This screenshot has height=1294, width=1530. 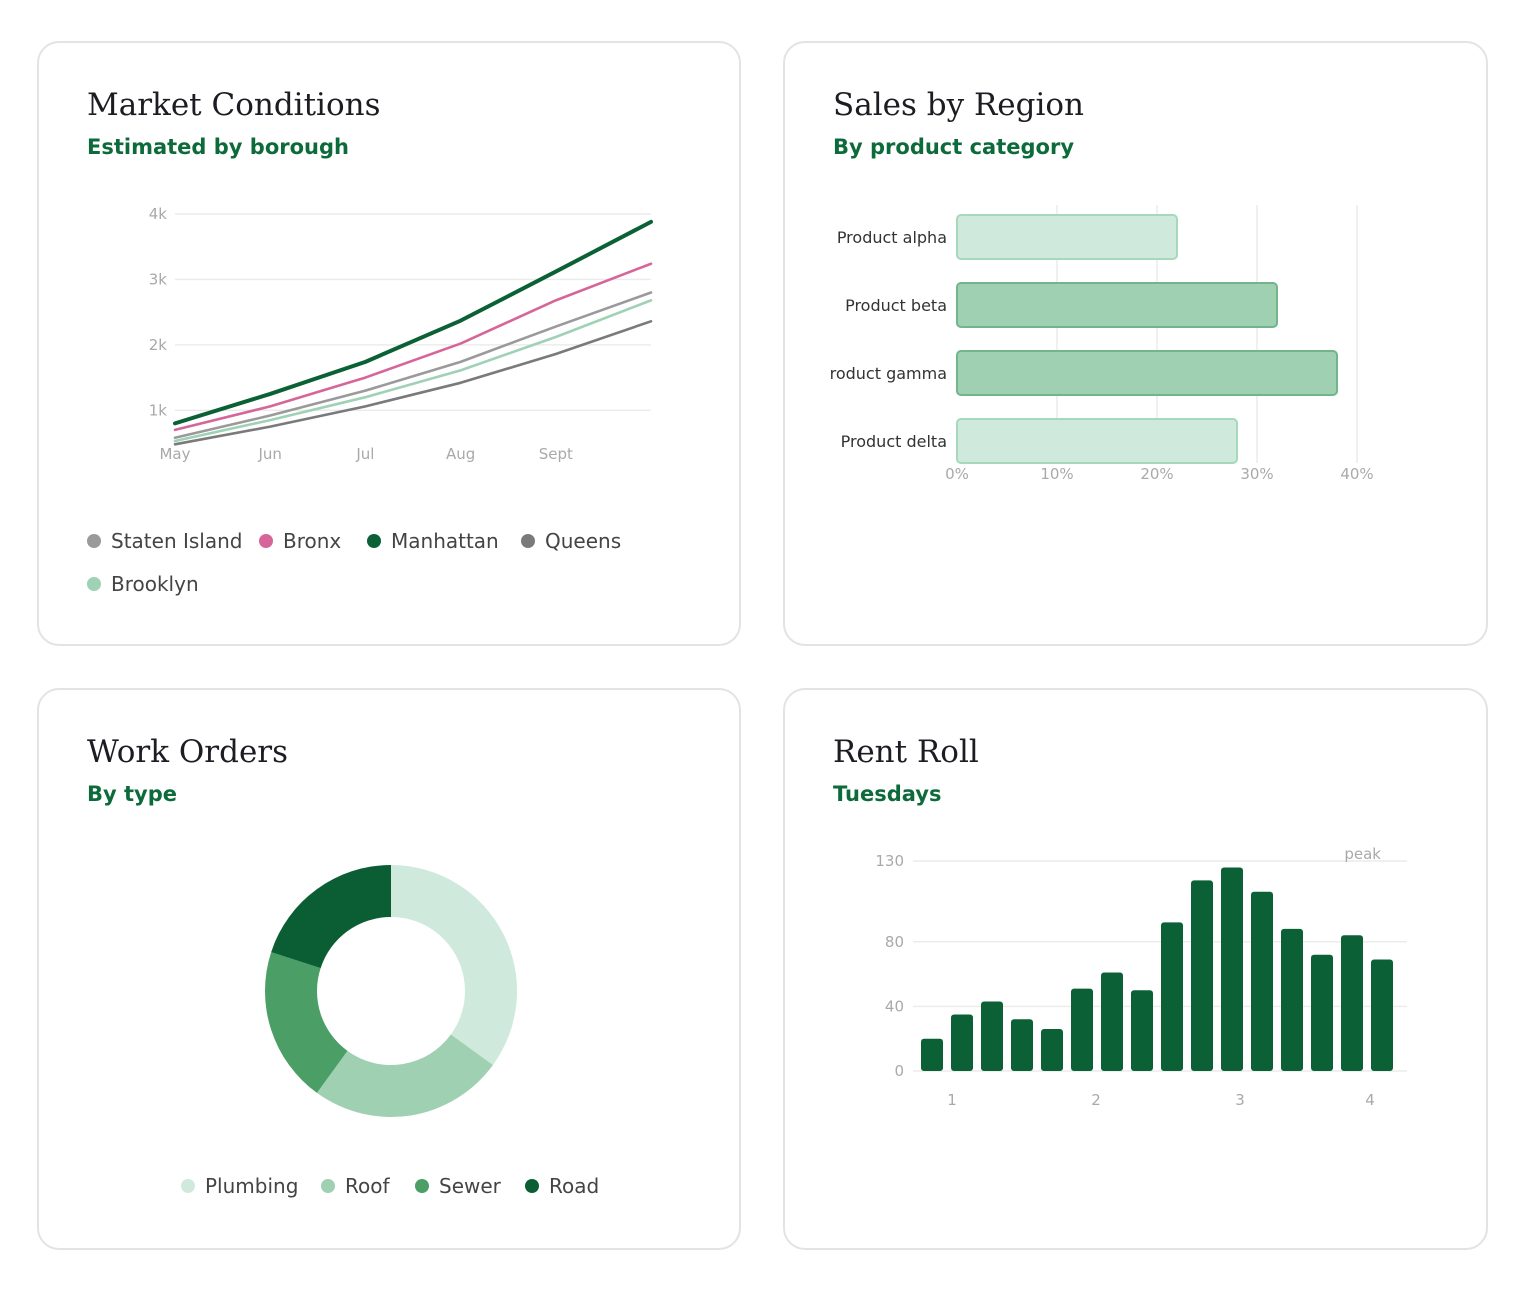 I want to click on card-title: Sales by Region, so click(x=959, y=105).